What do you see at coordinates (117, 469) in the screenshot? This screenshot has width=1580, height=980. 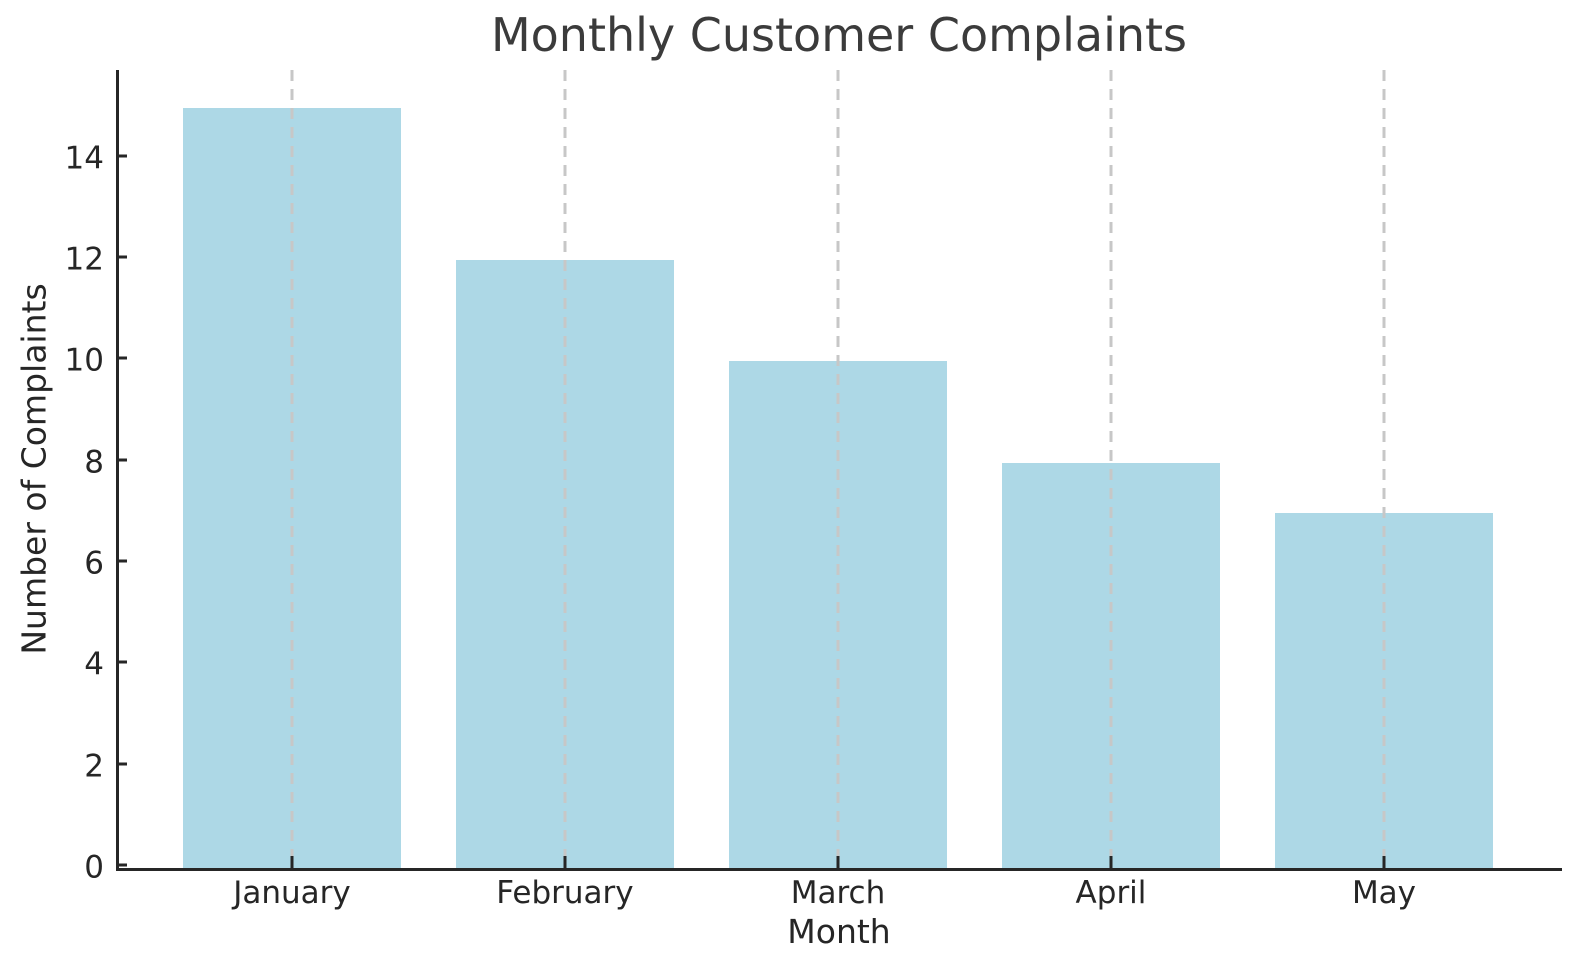 I see `y-axis-spine` at bounding box center [117, 469].